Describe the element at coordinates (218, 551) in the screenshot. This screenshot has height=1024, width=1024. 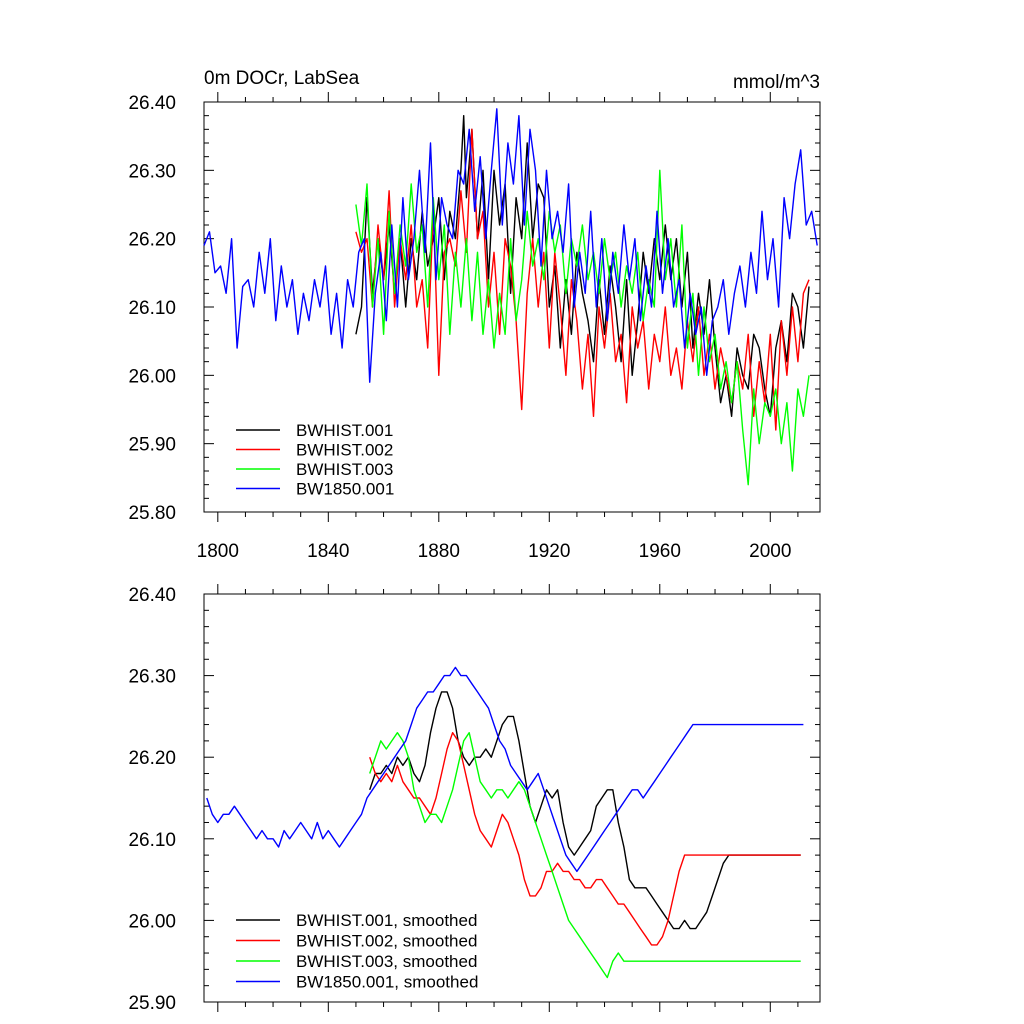
I see `x-tick-label: 1800` at that location.